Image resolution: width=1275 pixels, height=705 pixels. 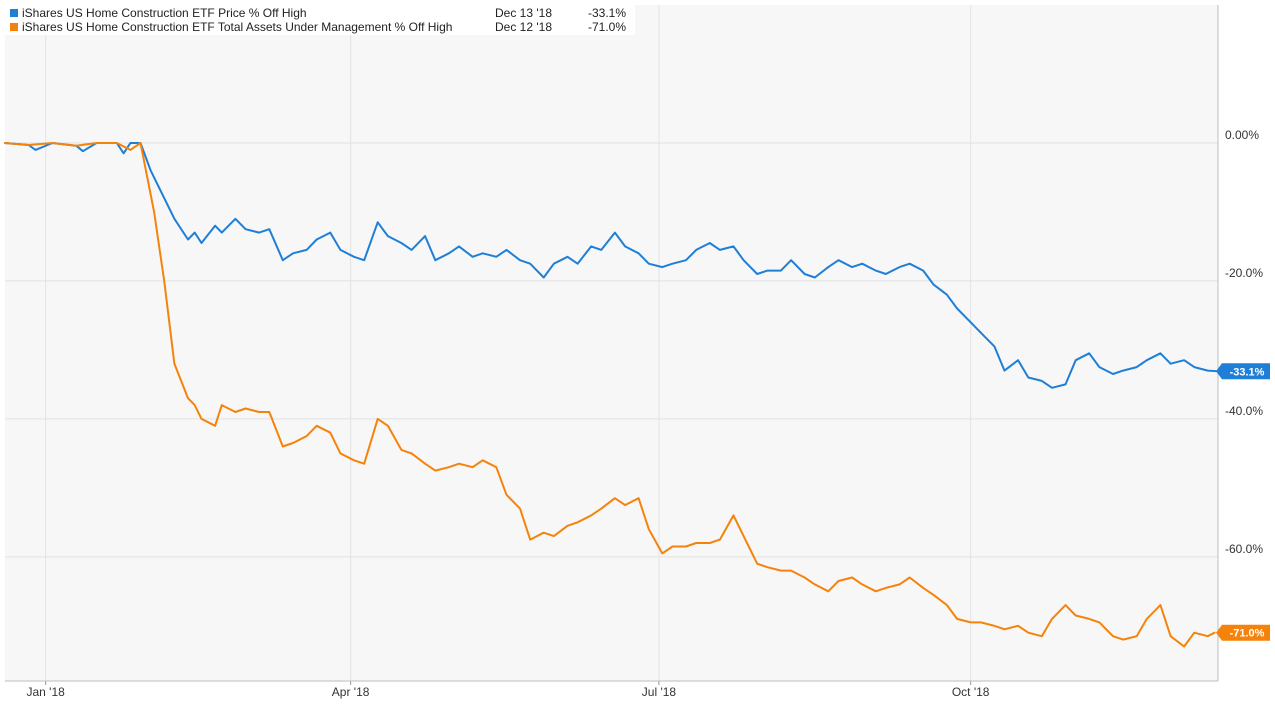 What do you see at coordinates (971, 692) in the screenshot?
I see `x-tick-label: Oct '18` at bounding box center [971, 692].